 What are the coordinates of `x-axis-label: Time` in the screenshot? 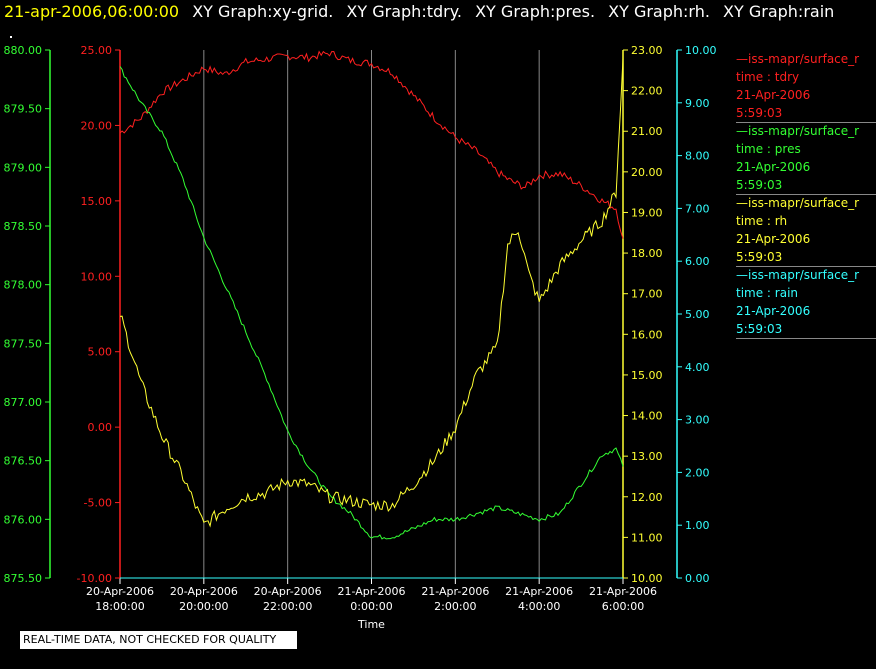 It's located at (371, 624).